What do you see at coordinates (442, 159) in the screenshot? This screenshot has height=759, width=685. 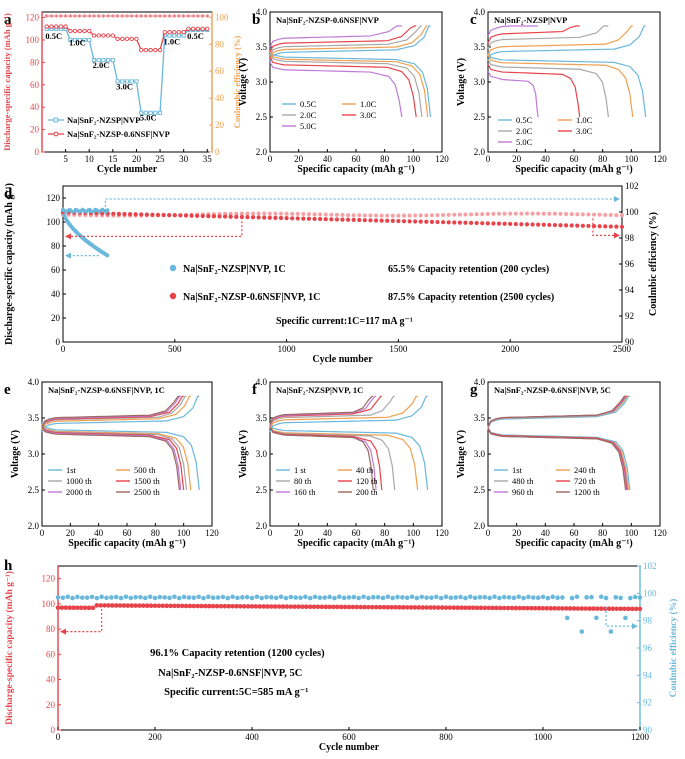 I see `panel-b-xtick-label: 120` at bounding box center [442, 159].